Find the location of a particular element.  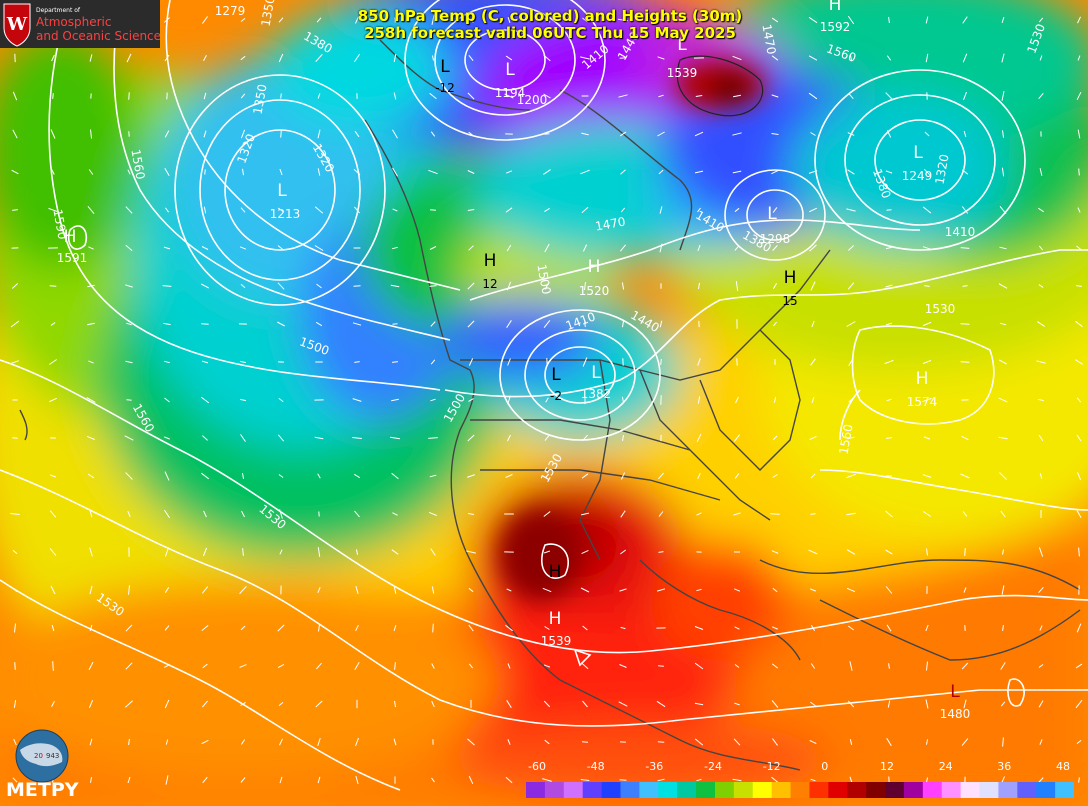

contour-label: 1320 is located at coordinates (942, 169).